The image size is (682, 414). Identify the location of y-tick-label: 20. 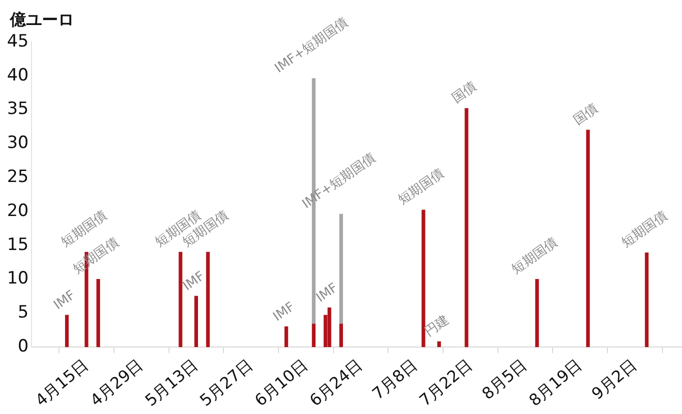
(17, 210).